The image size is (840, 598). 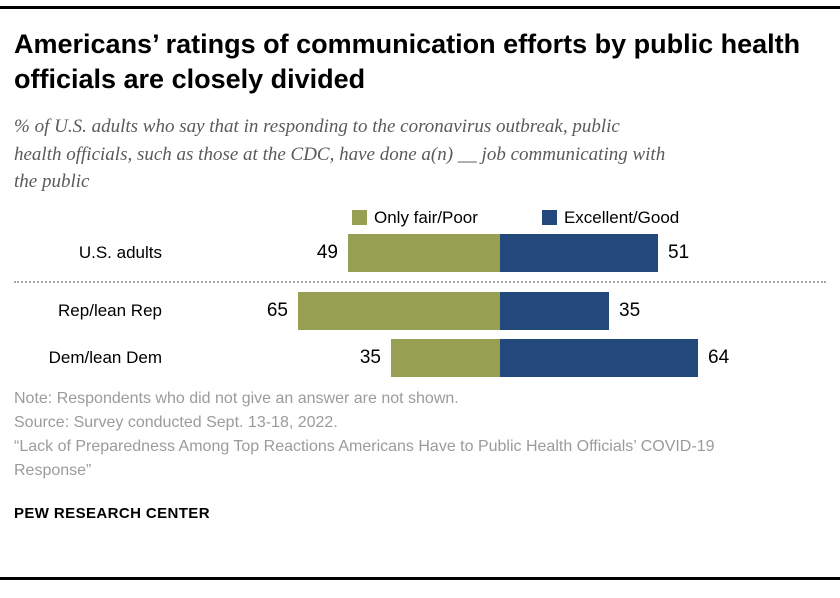 I want to click on value-label-right: 51, so click(x=679, y=252).